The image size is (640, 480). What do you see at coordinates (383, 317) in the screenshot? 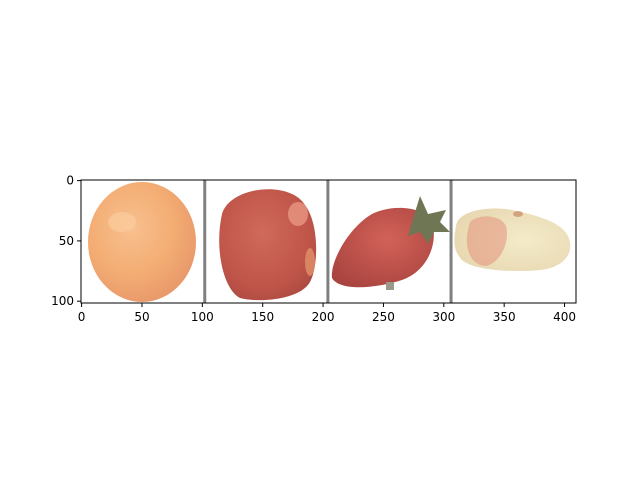
I see `x-tick-label: 250` at bounding box center [383, 317].